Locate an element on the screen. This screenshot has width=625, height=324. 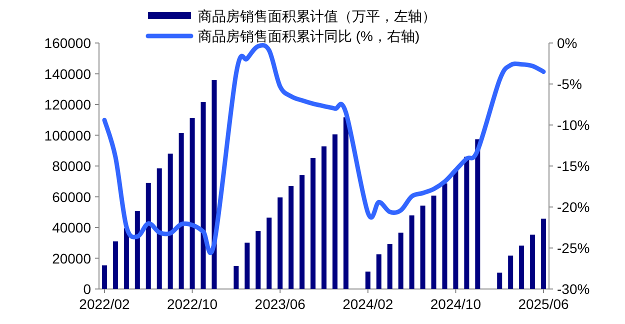
x-tick-label: 2023/06 is located at coordinates (280, 304).